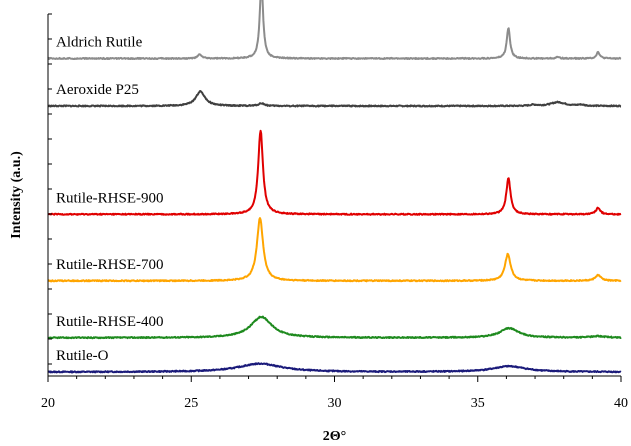 Image resolution: width=631 pixels, height=446 pixels. I want to click on x-axis-title: 2Θ°, so click(335, 436).